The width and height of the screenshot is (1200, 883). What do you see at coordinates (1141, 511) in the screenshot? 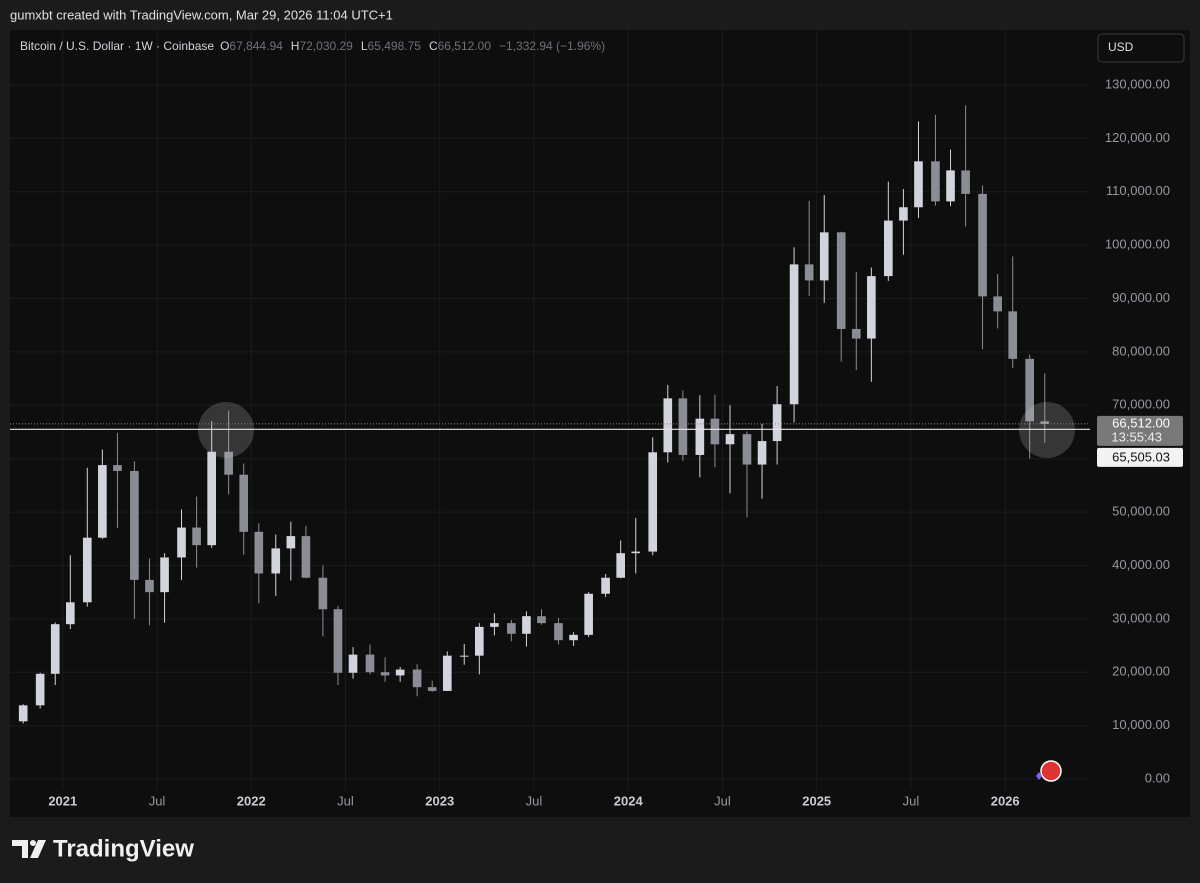
I see `y-tick-label: 50,000.00` at bounding box center [1141, 511].